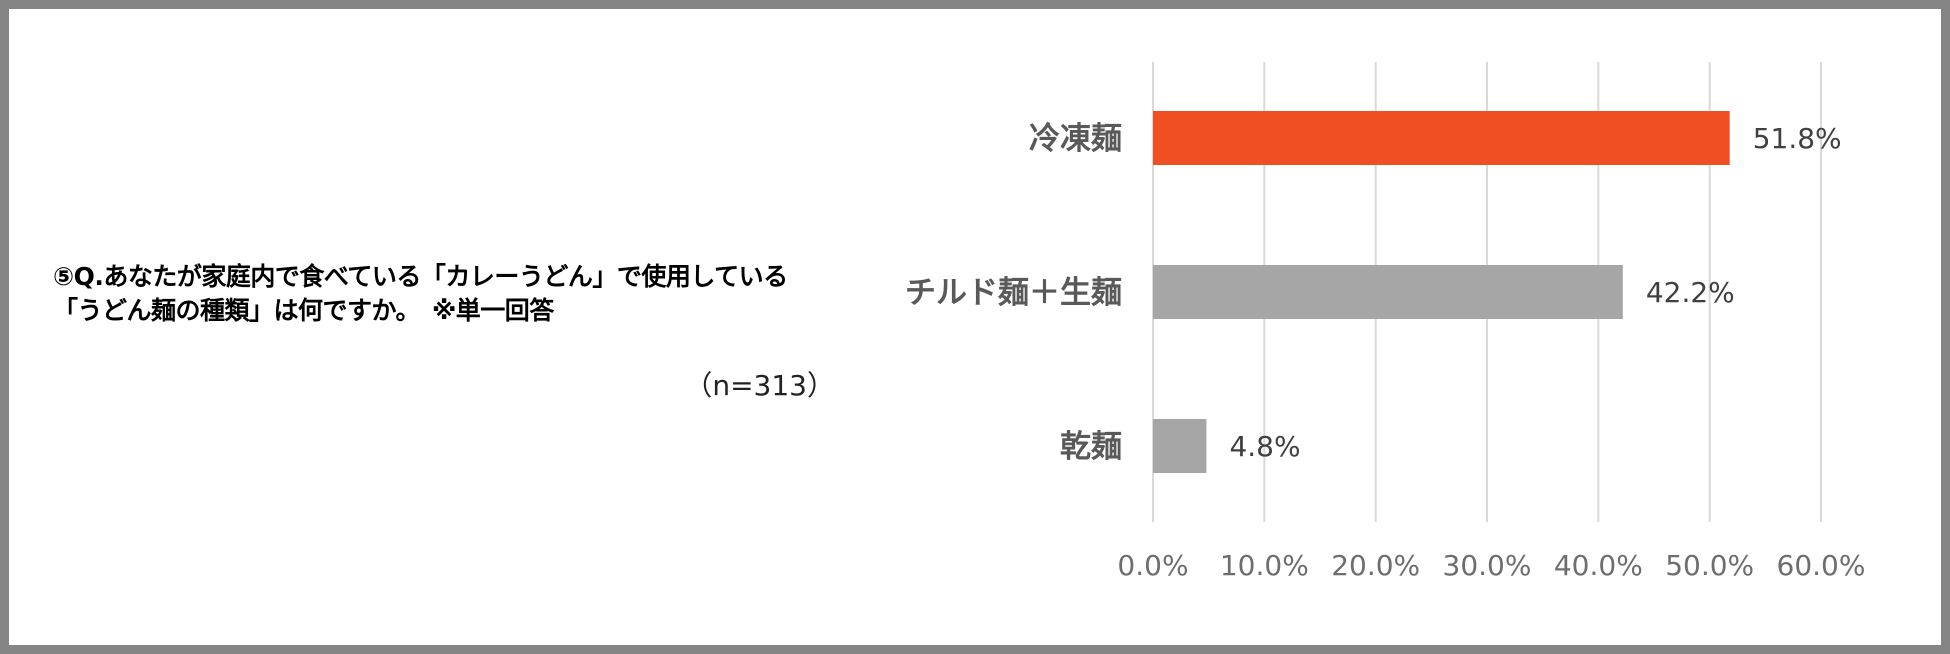  What do you see at coordinates (1075, 139) in the screenshot?
I see `category-label: 冷凍麺` at bounding box center [1075, 139].